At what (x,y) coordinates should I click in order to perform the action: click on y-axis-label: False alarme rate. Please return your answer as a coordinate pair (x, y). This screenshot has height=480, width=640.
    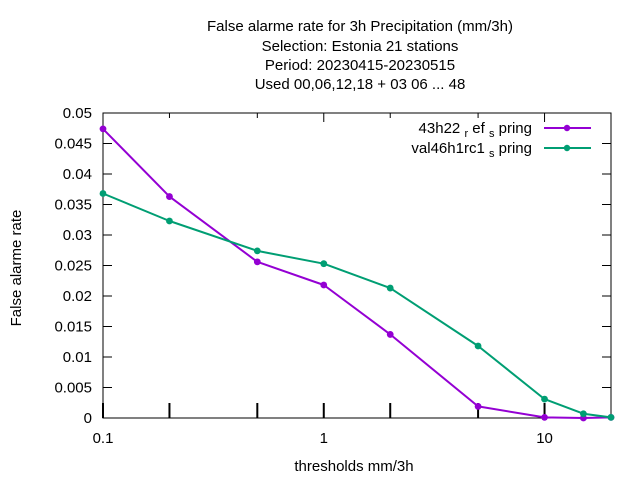
    Looking at the image, I should click on (16, 268).